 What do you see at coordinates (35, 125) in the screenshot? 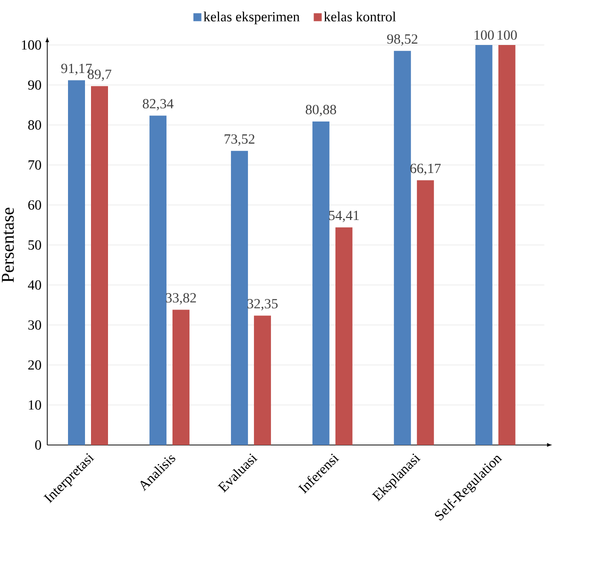
I see `y-tick-label: 80` at bounding box center [35, 125].